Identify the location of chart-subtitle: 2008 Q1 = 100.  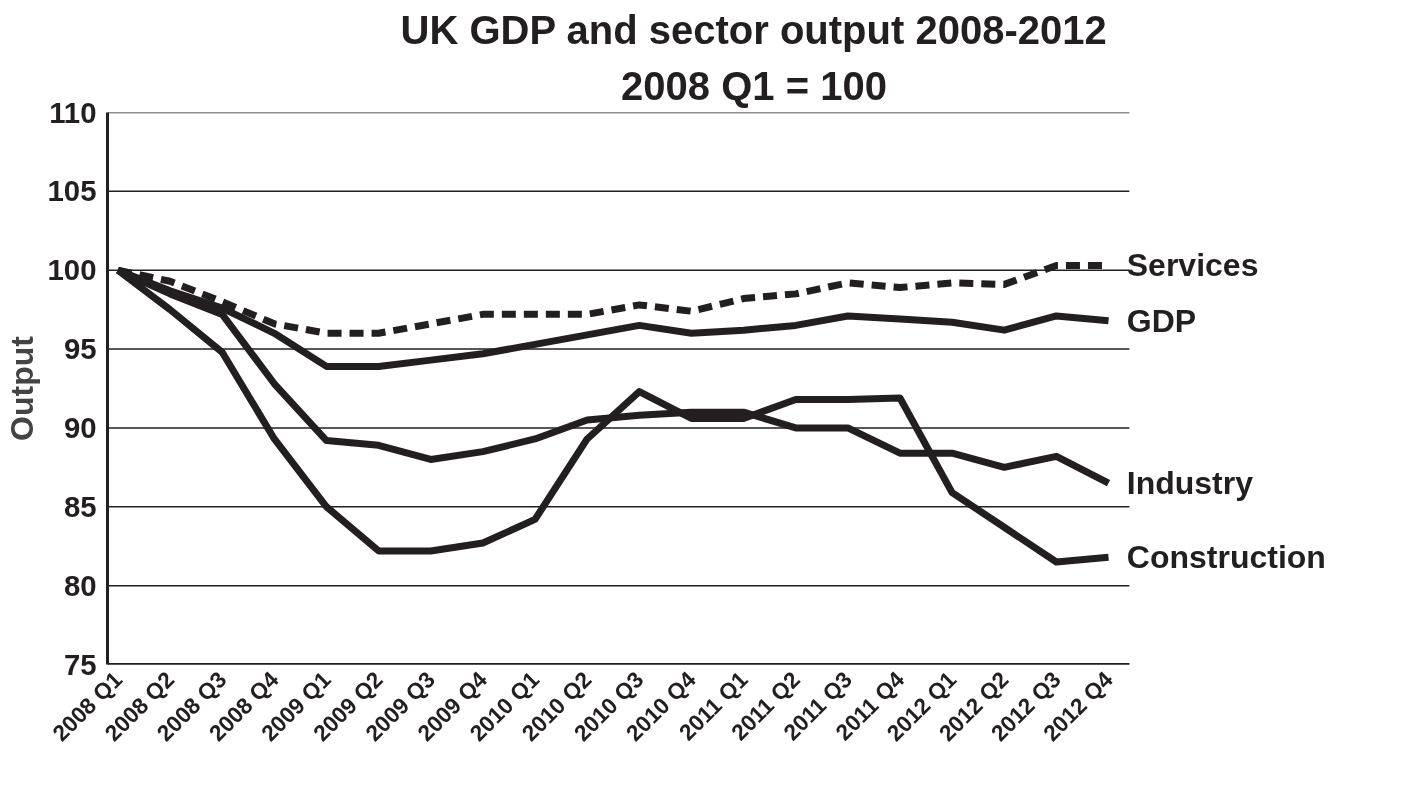
(754, 85).